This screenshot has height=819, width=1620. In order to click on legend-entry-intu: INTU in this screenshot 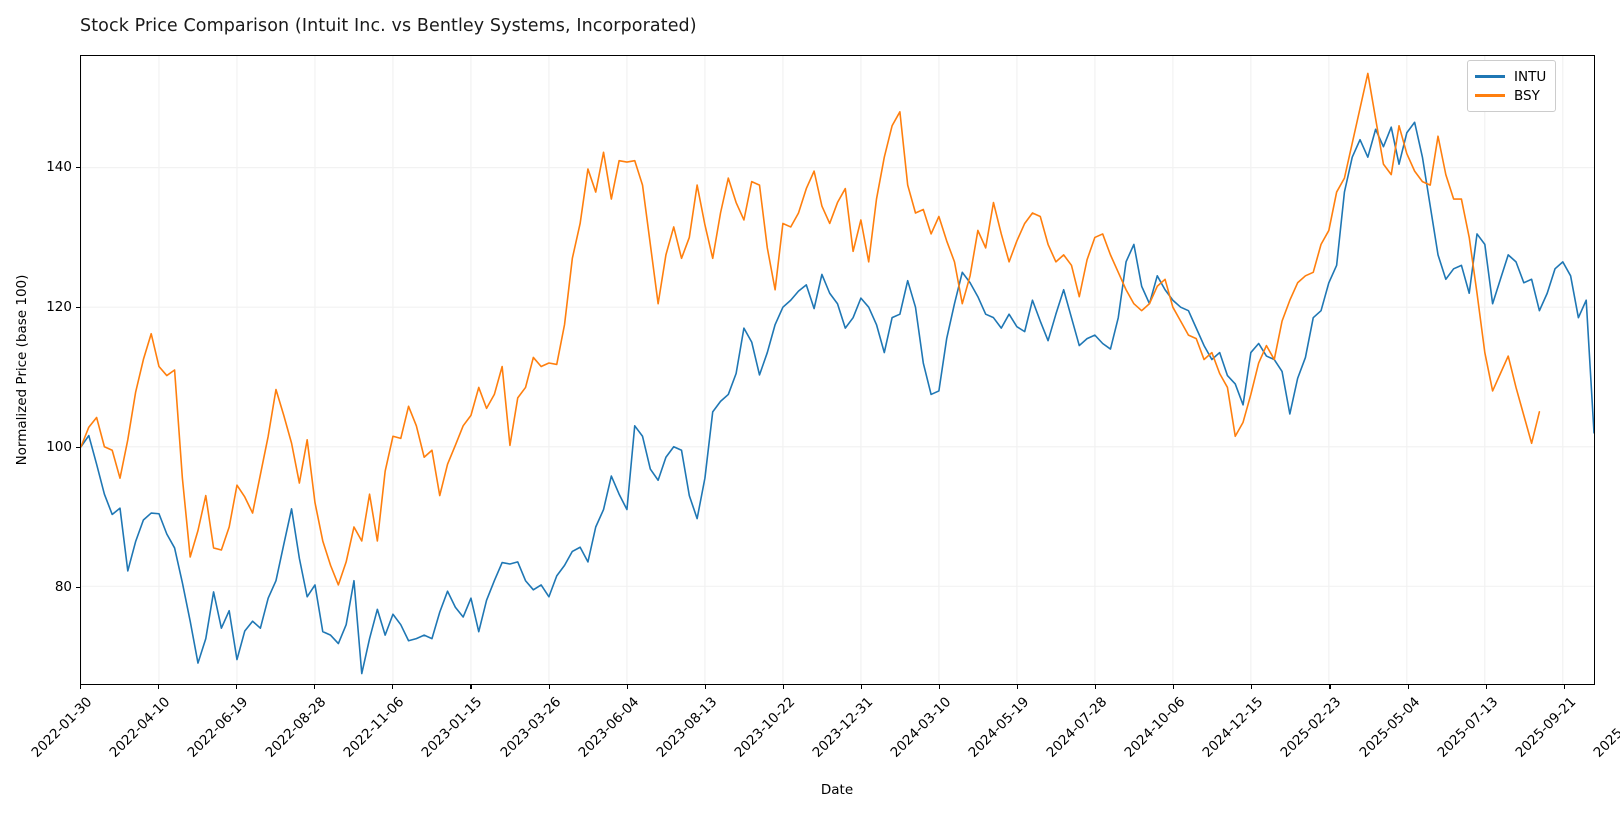, I will do `click(1510, 76)`.